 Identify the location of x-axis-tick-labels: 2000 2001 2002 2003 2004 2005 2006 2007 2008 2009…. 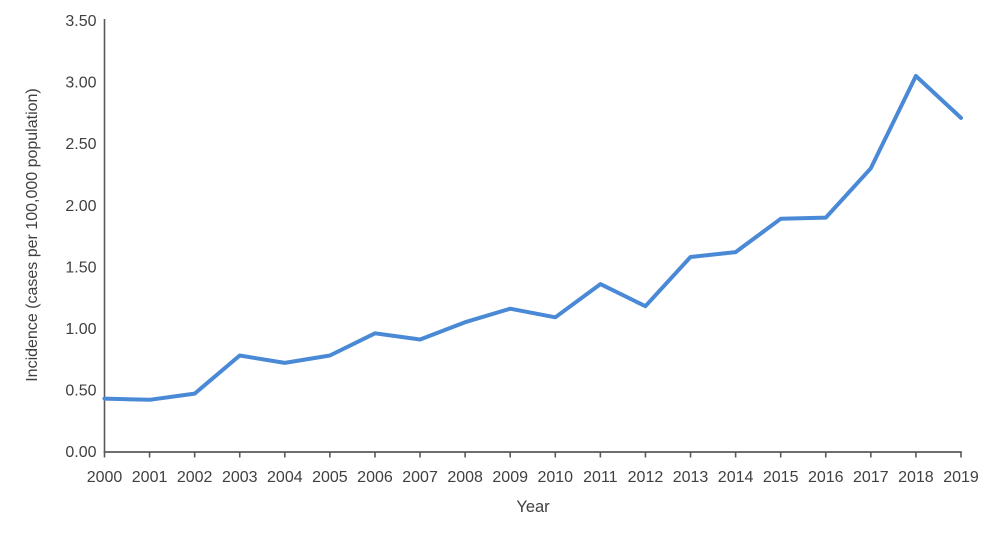
(533, 469).